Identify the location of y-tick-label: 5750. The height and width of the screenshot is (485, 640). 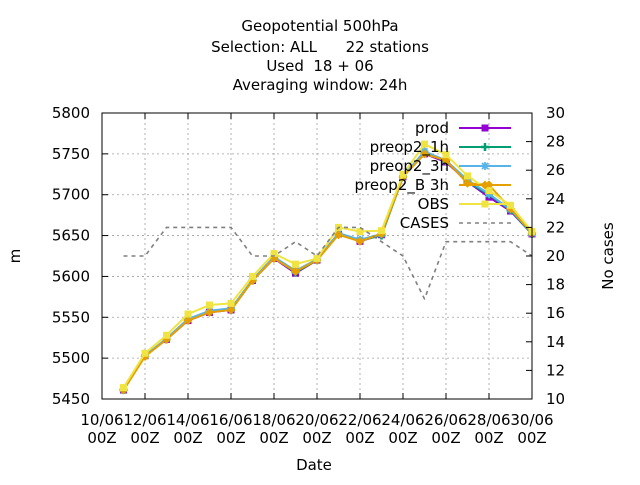
(71, 154).